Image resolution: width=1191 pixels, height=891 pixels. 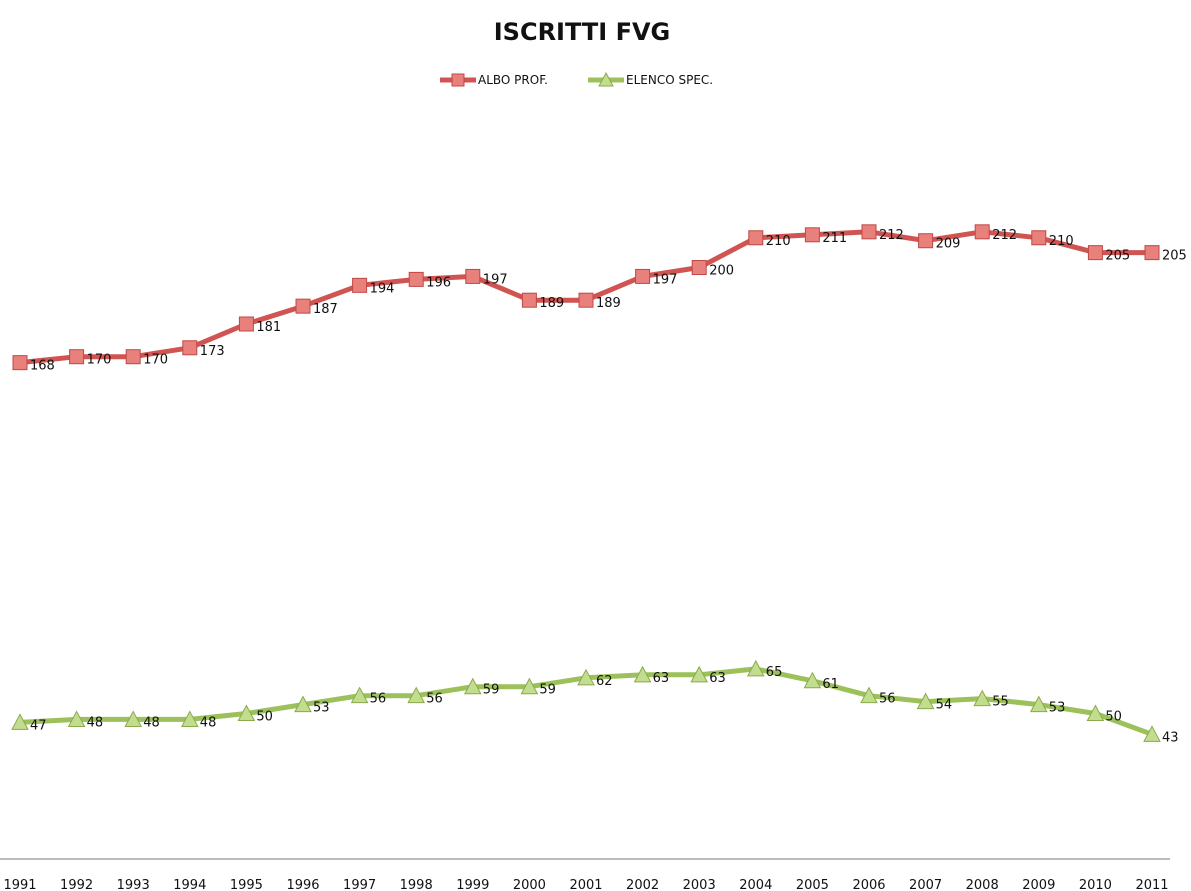 I want to click on point-elenco-2008, so click(x=982, y=698).